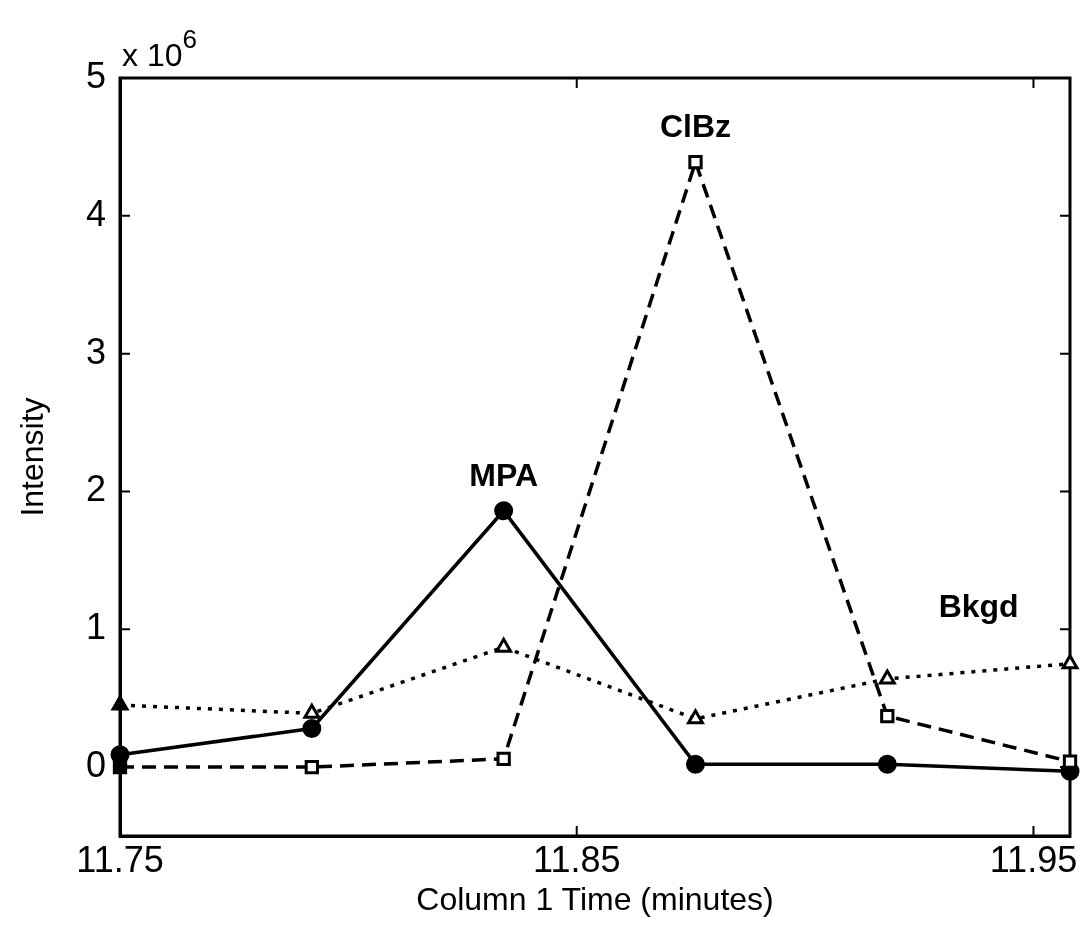 Image resolution: width=1091 pixels, height=945 pixels. What do you see at coordinates (95, 765) in the screenshot?
I see `y-tick-label: 0` at bounding box center [95, 765].